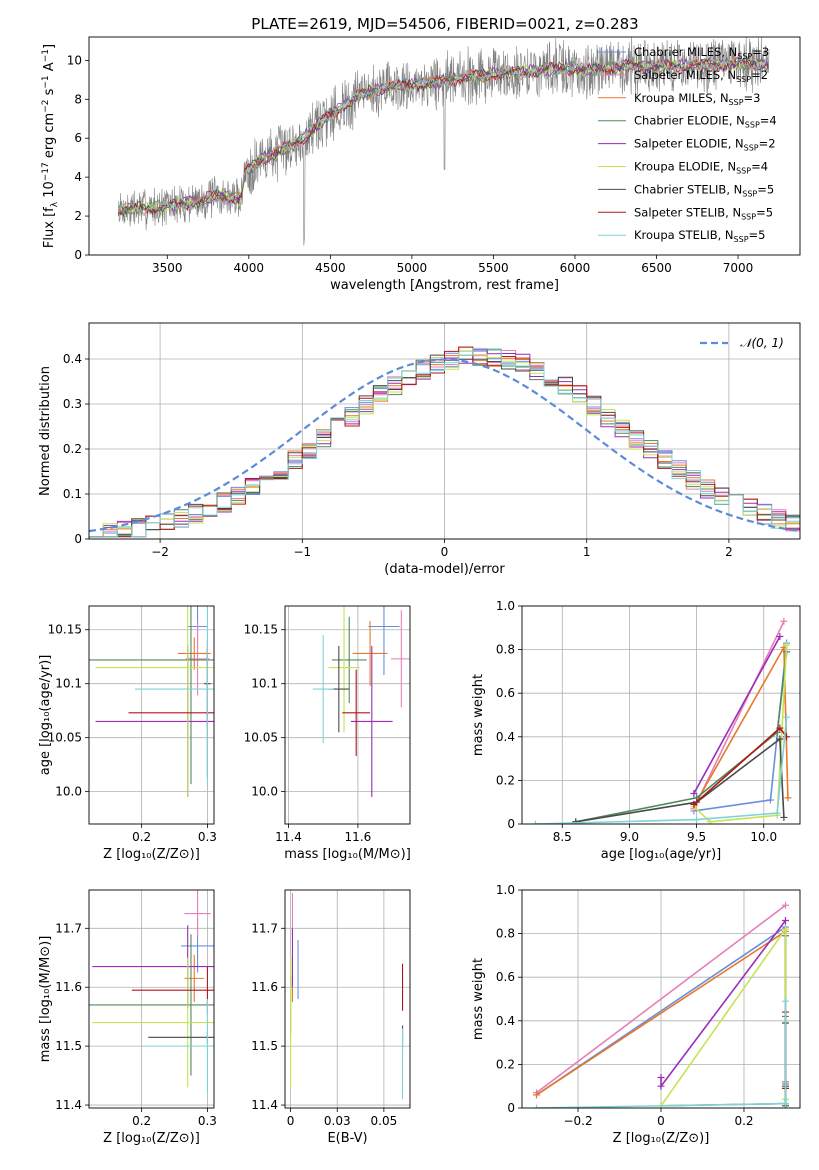 This screenshot has height=1170, width=819. I want to click on subplot-mass_vs_ebv: 0 0.03 0.05 11.4 11.5 11.6 11.7 E(B-V), so click(331, 1017).